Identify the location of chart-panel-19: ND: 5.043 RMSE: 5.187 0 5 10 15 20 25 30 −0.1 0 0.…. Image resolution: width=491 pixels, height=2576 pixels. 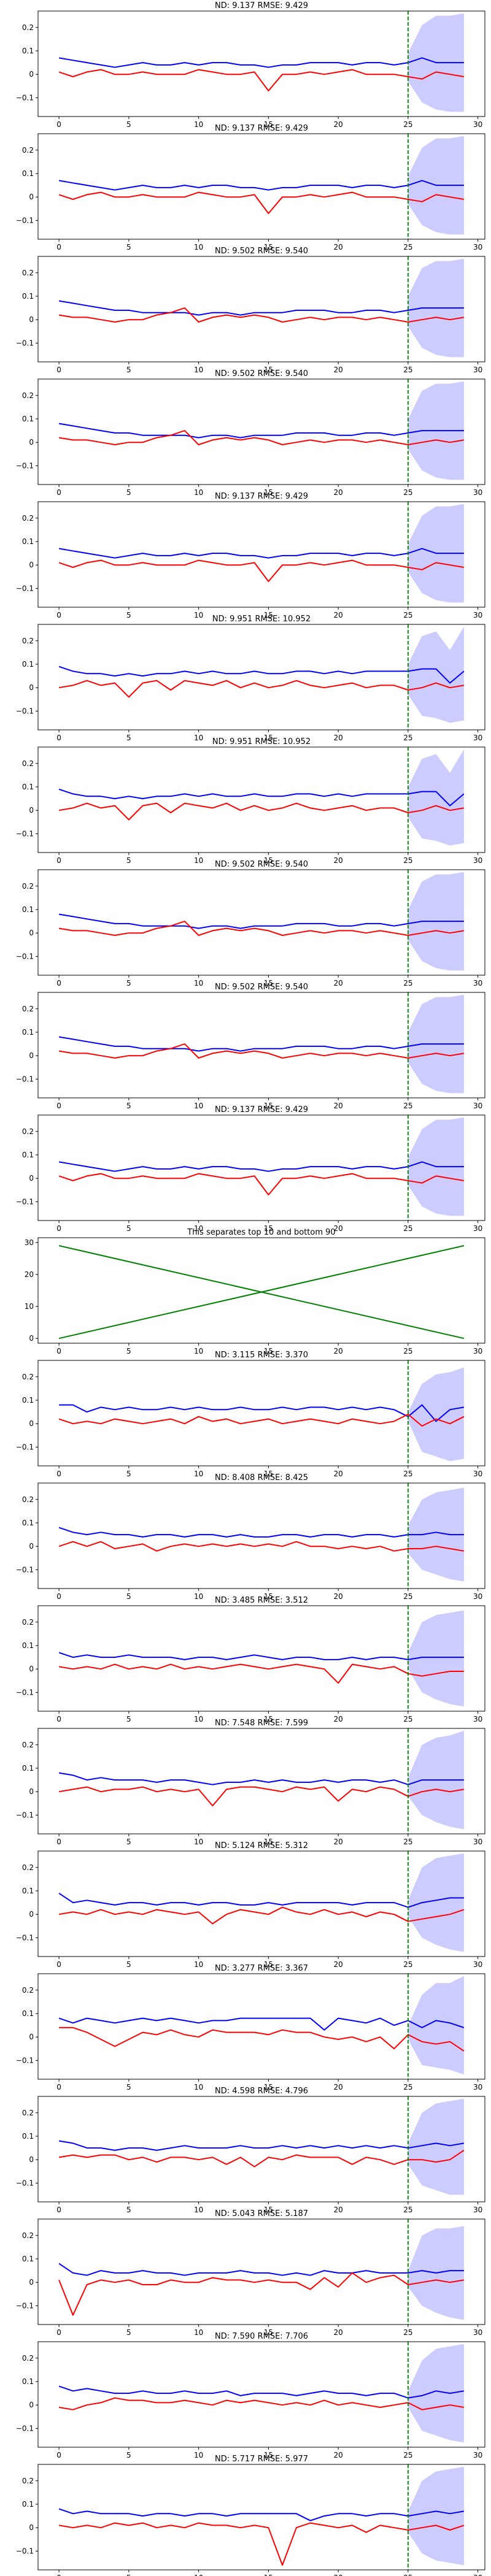
(251, 2273).